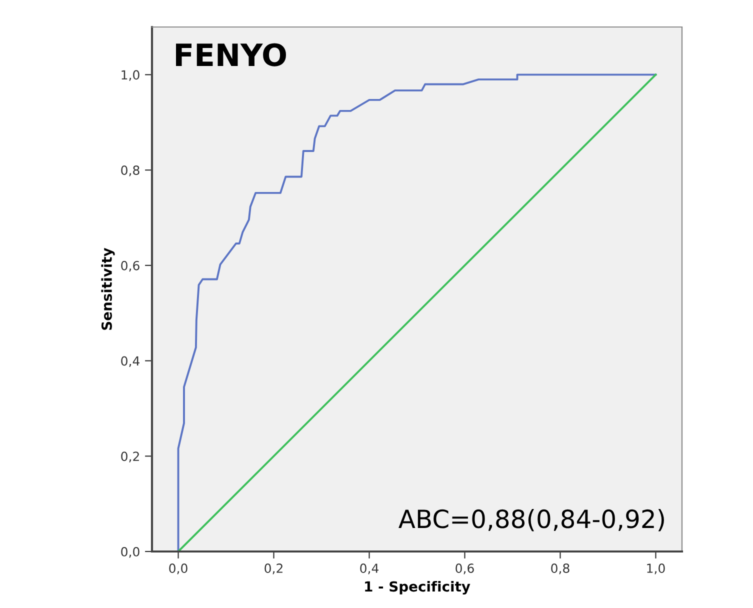 Image resolution: width=753 pixels, height=608 pixels. What do you see at coordinates (130, 171) in the screenshot?
I see `y-tick-label: 0,8` at bounding box center [130, 171].